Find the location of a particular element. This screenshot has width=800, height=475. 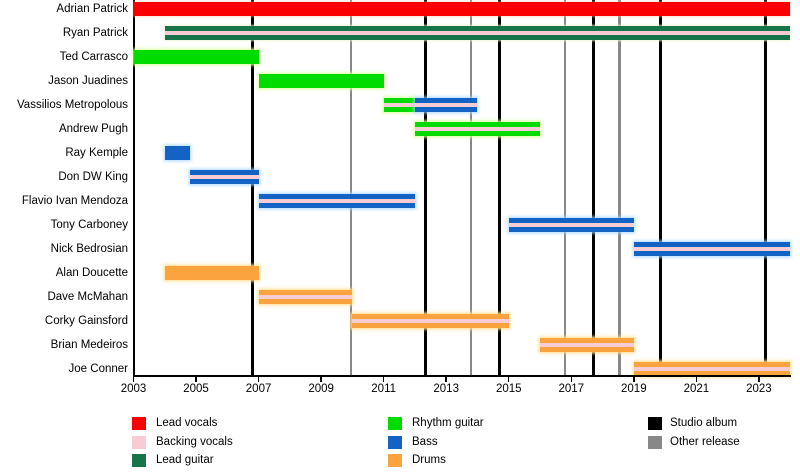

member-label: Dave McMahan is located at coordinates (87, 297).